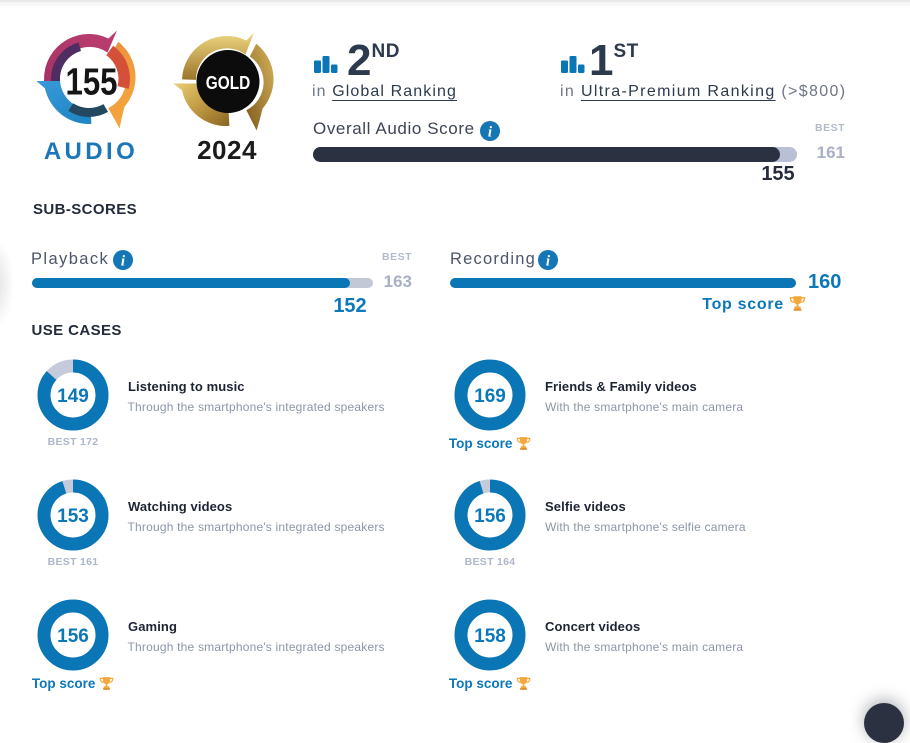 Image resolution: width=910 pixels, height=743 pixels. I want to click on svg-text: 153, so click(73, 516).